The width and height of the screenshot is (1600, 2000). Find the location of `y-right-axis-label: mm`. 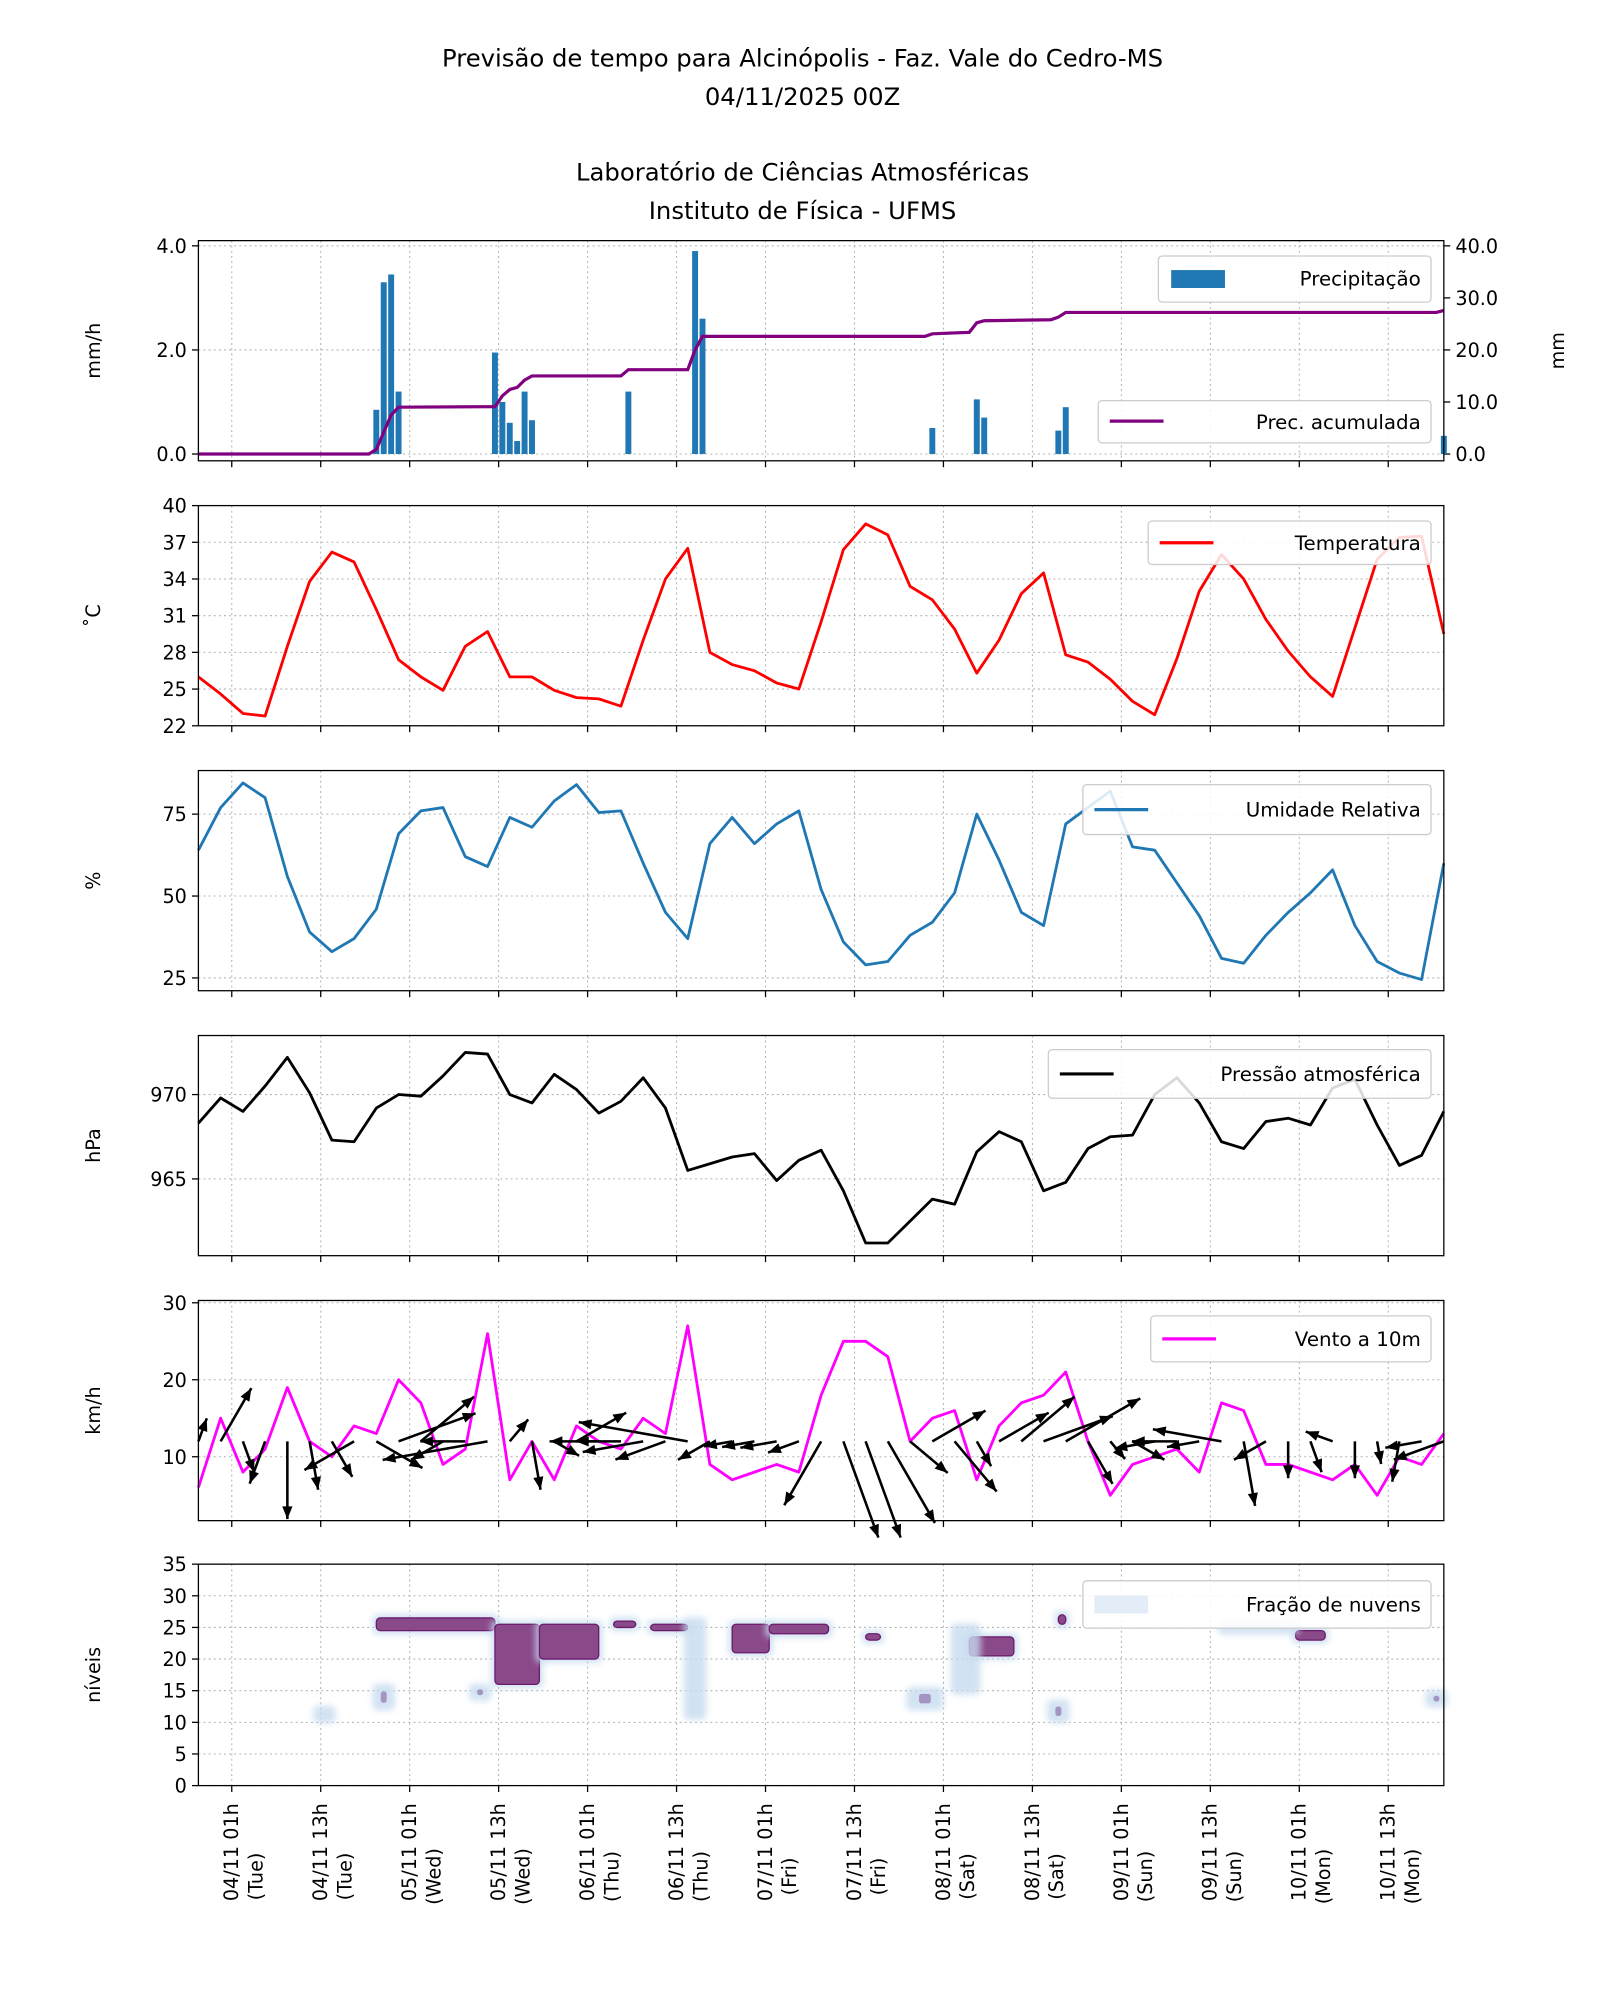

y-right-axis-label: mm is located at coordinates (1557, 350).